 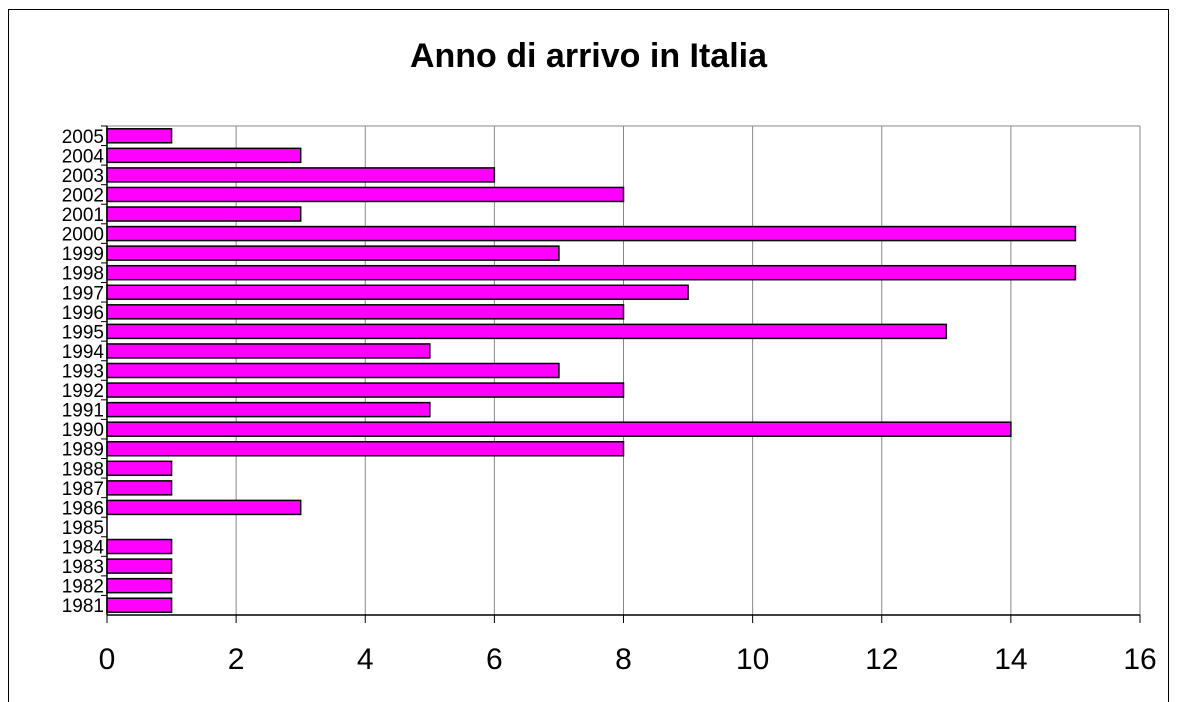 What do you see at coordinates (83, 352) in the screenshot?
I see `y-tick-label: 1994` at bounding box center [83, 352].